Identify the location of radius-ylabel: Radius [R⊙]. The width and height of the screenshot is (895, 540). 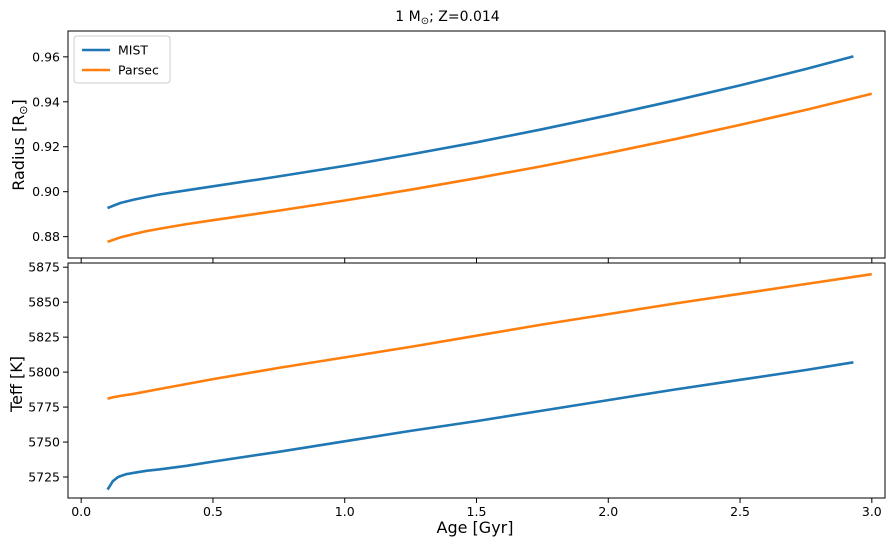
(19, 145).